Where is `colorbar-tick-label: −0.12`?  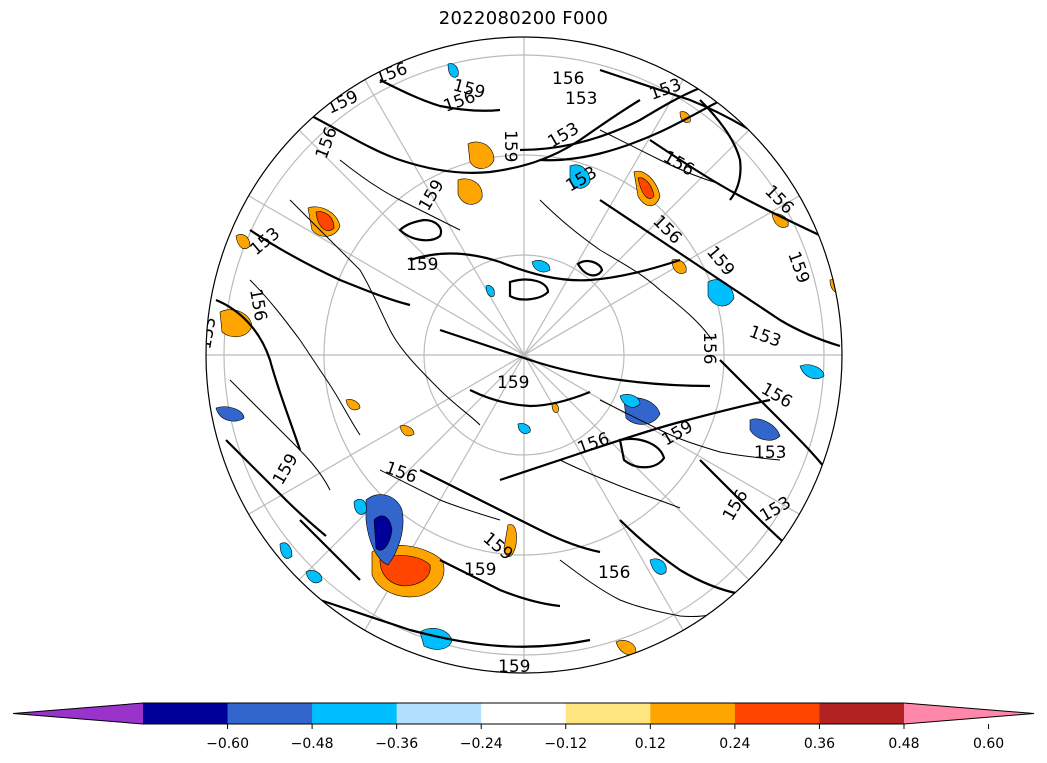 colorbar-tick-label: −0.12 is located at coordinates (565, 744).